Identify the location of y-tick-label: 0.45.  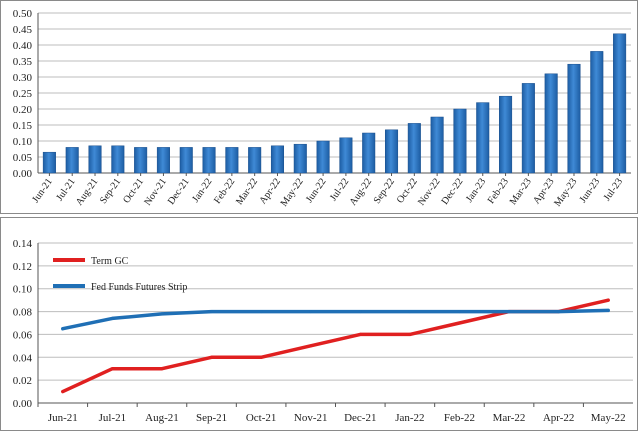
(23, 30).